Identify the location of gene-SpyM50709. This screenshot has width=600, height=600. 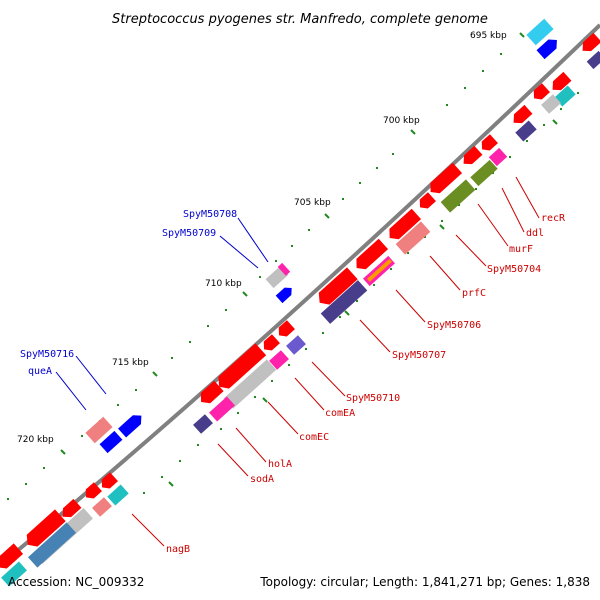
(285, 294).